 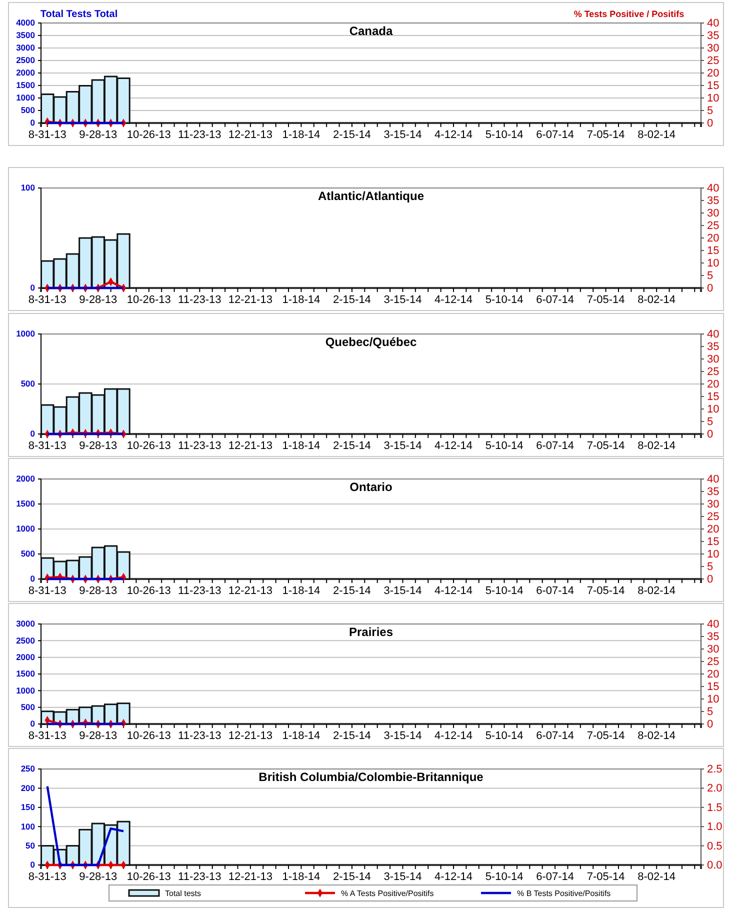 I want to click on y-tick-label: 1500, so click(x=26, y=673).